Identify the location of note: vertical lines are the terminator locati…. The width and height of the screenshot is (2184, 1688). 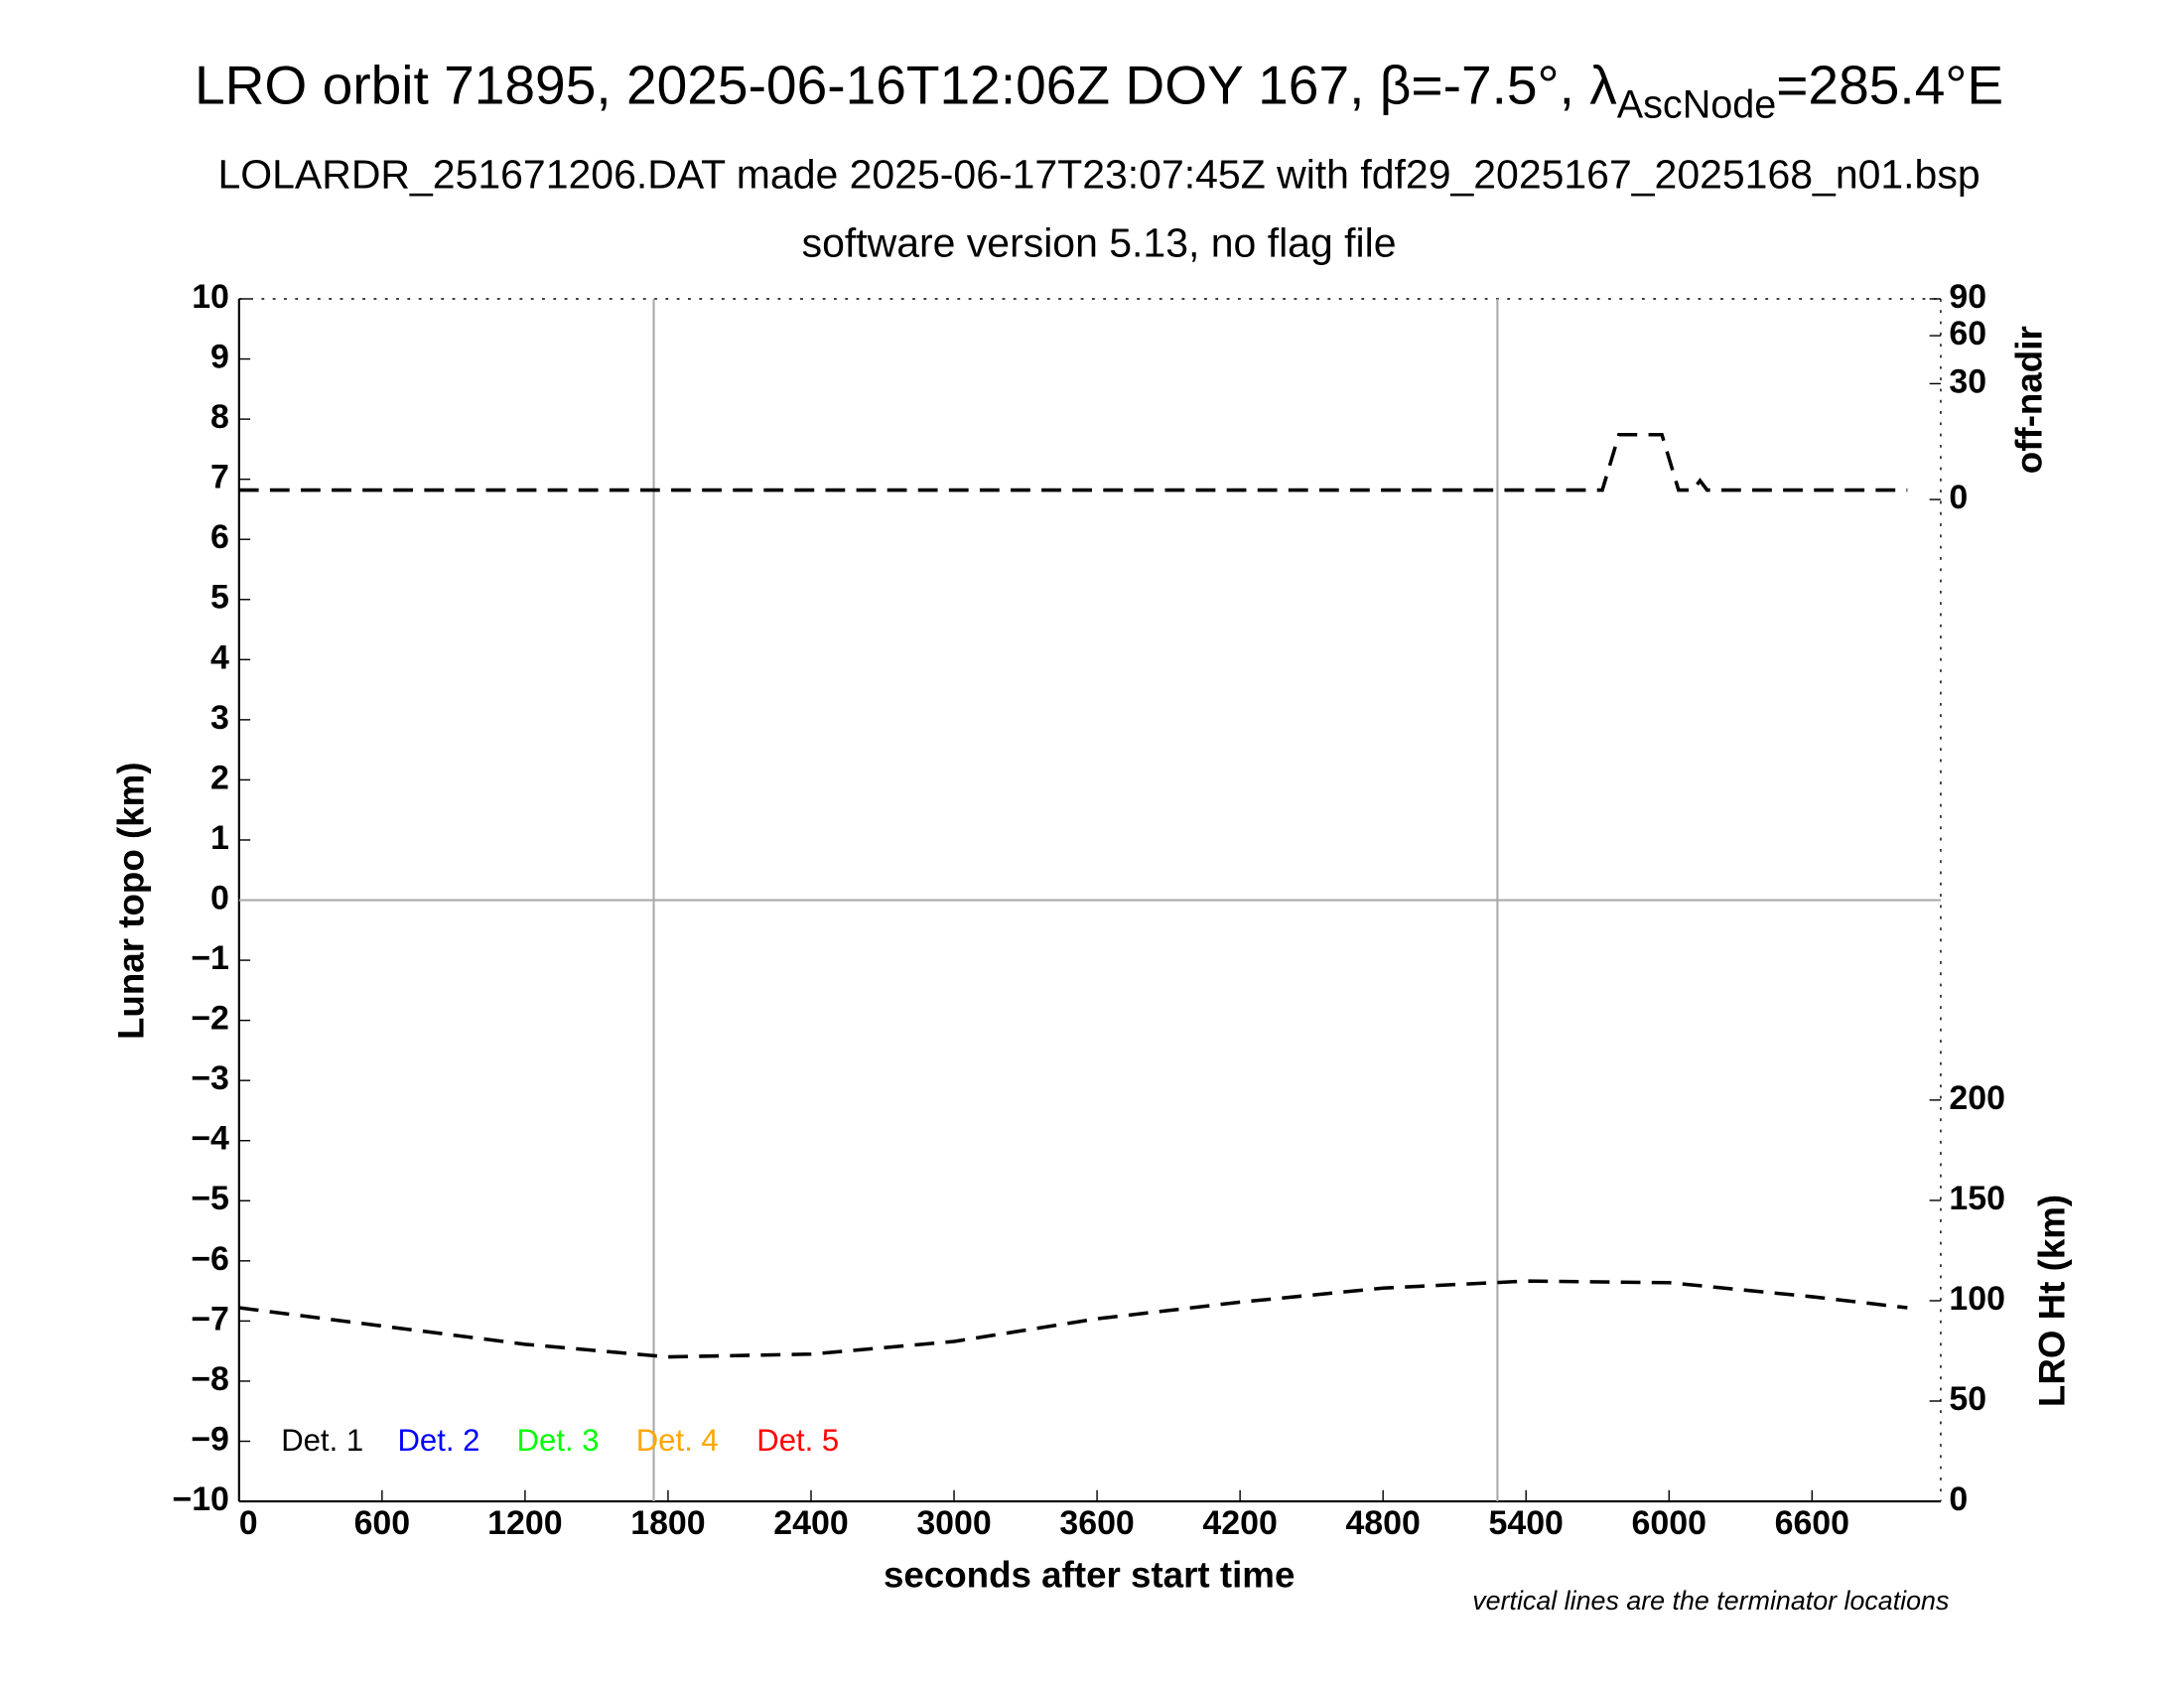
(1710, 1601).